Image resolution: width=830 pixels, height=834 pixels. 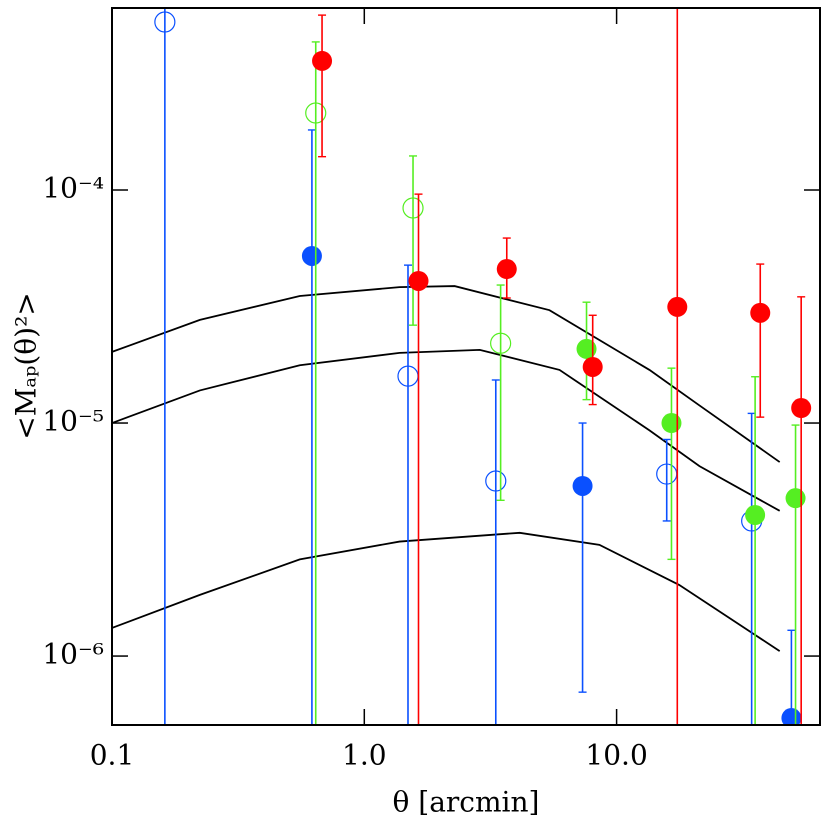 I want to click on model-curve, so click(x=446, y=591).